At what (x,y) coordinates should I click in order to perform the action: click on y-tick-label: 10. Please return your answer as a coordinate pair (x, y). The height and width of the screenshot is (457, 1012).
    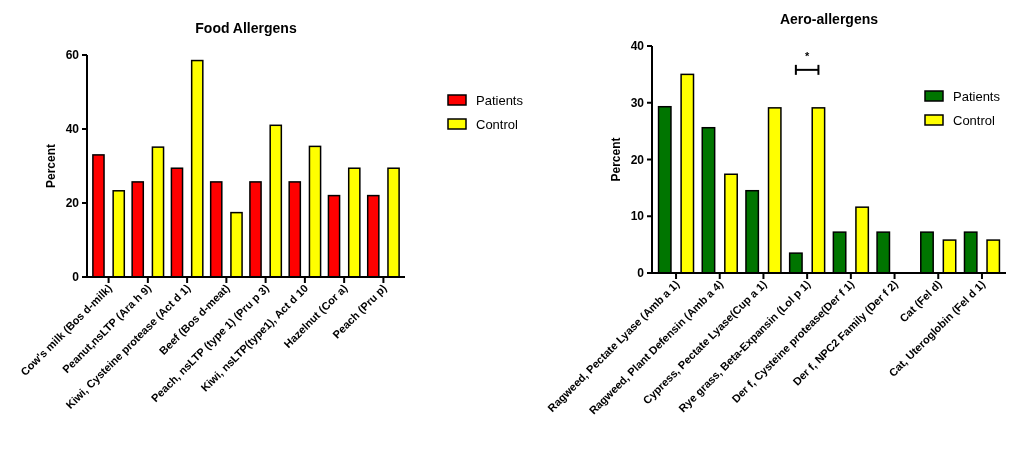
    Looking at the image, I should click on (637, 216).